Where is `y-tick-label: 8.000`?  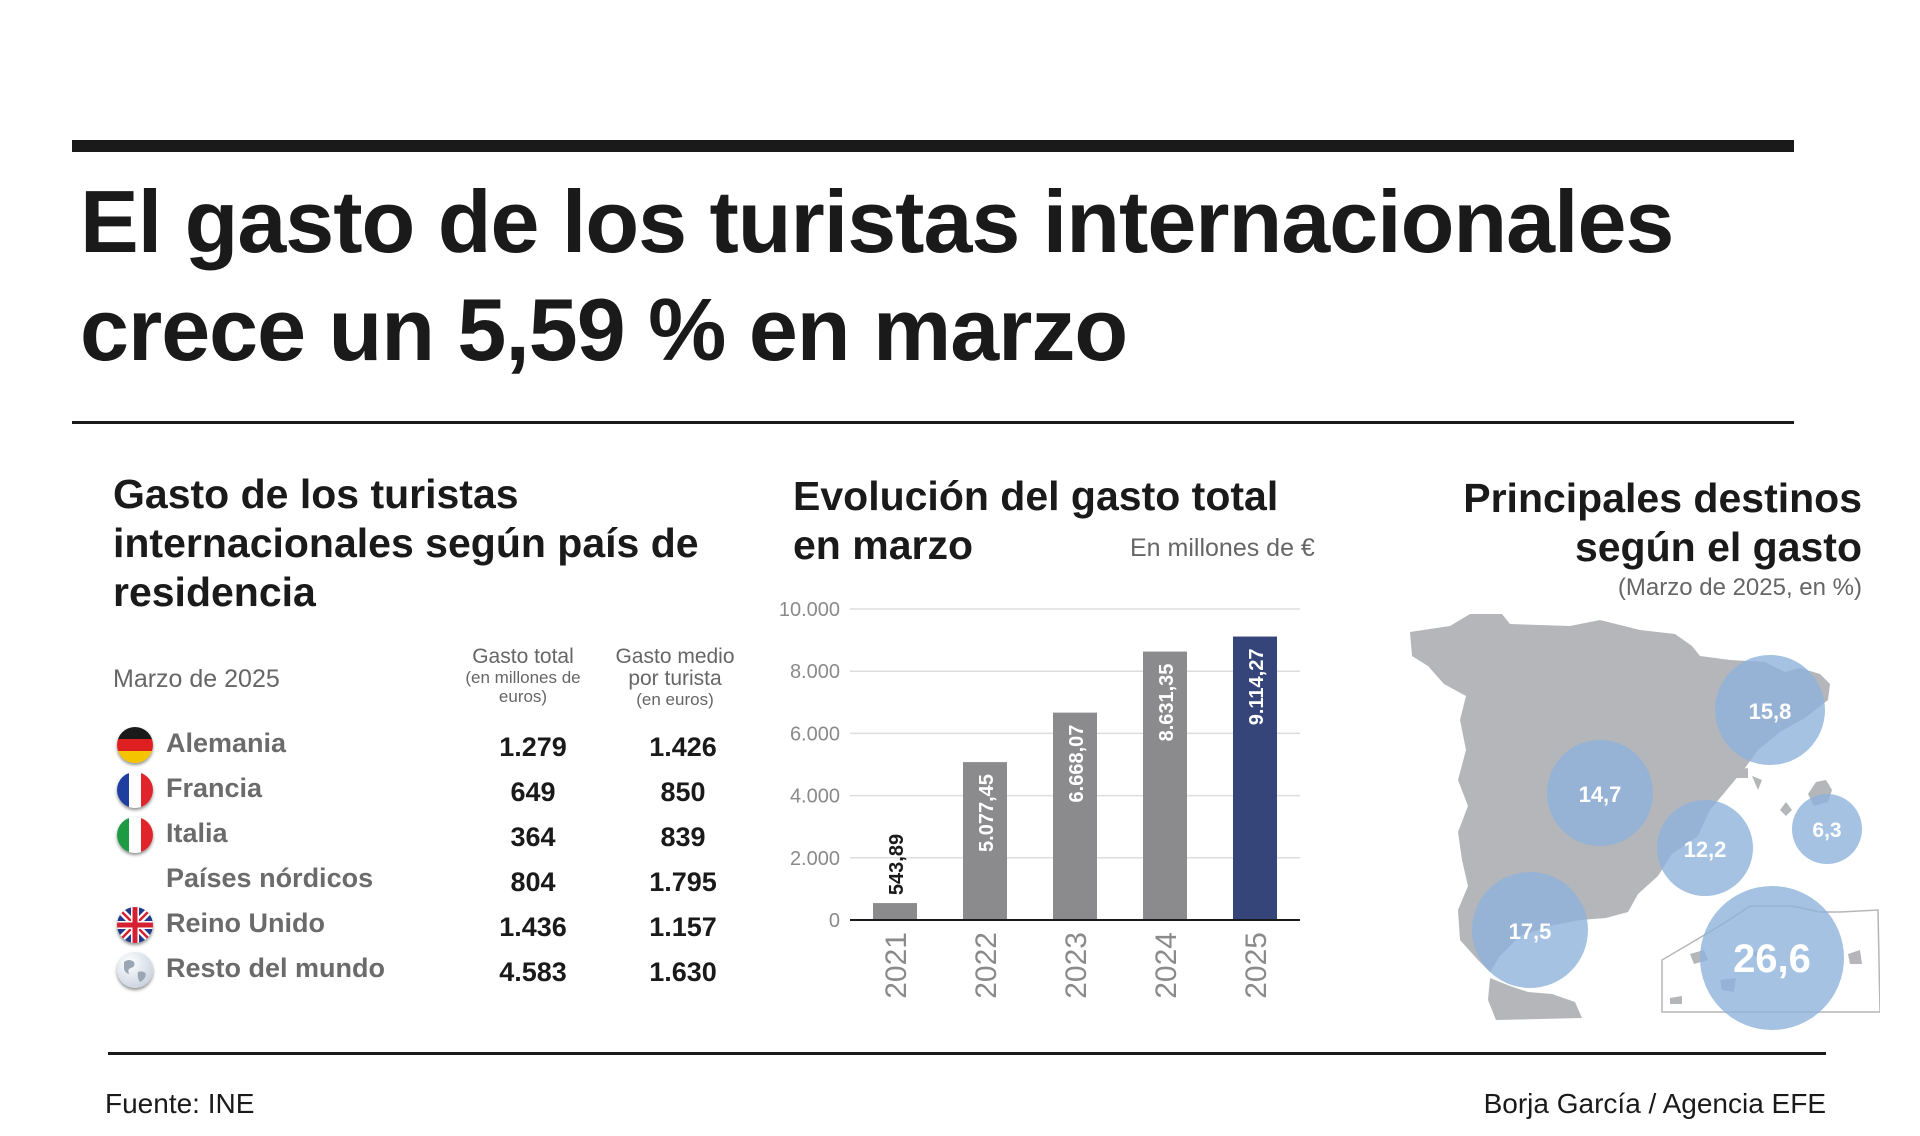 y-tick-label: 8.000 is located at coordinates (815, 672).